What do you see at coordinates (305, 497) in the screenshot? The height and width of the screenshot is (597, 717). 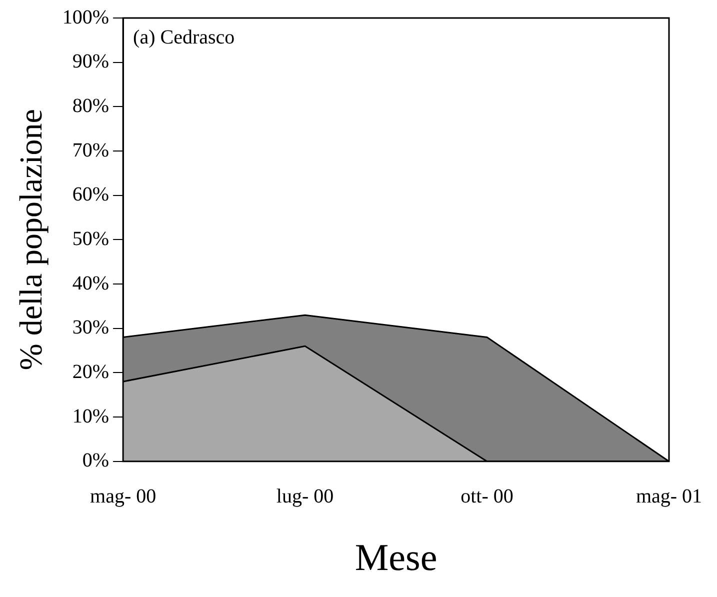 I see `x-tick-label: lug- 00` at bounding box center [305, 497].